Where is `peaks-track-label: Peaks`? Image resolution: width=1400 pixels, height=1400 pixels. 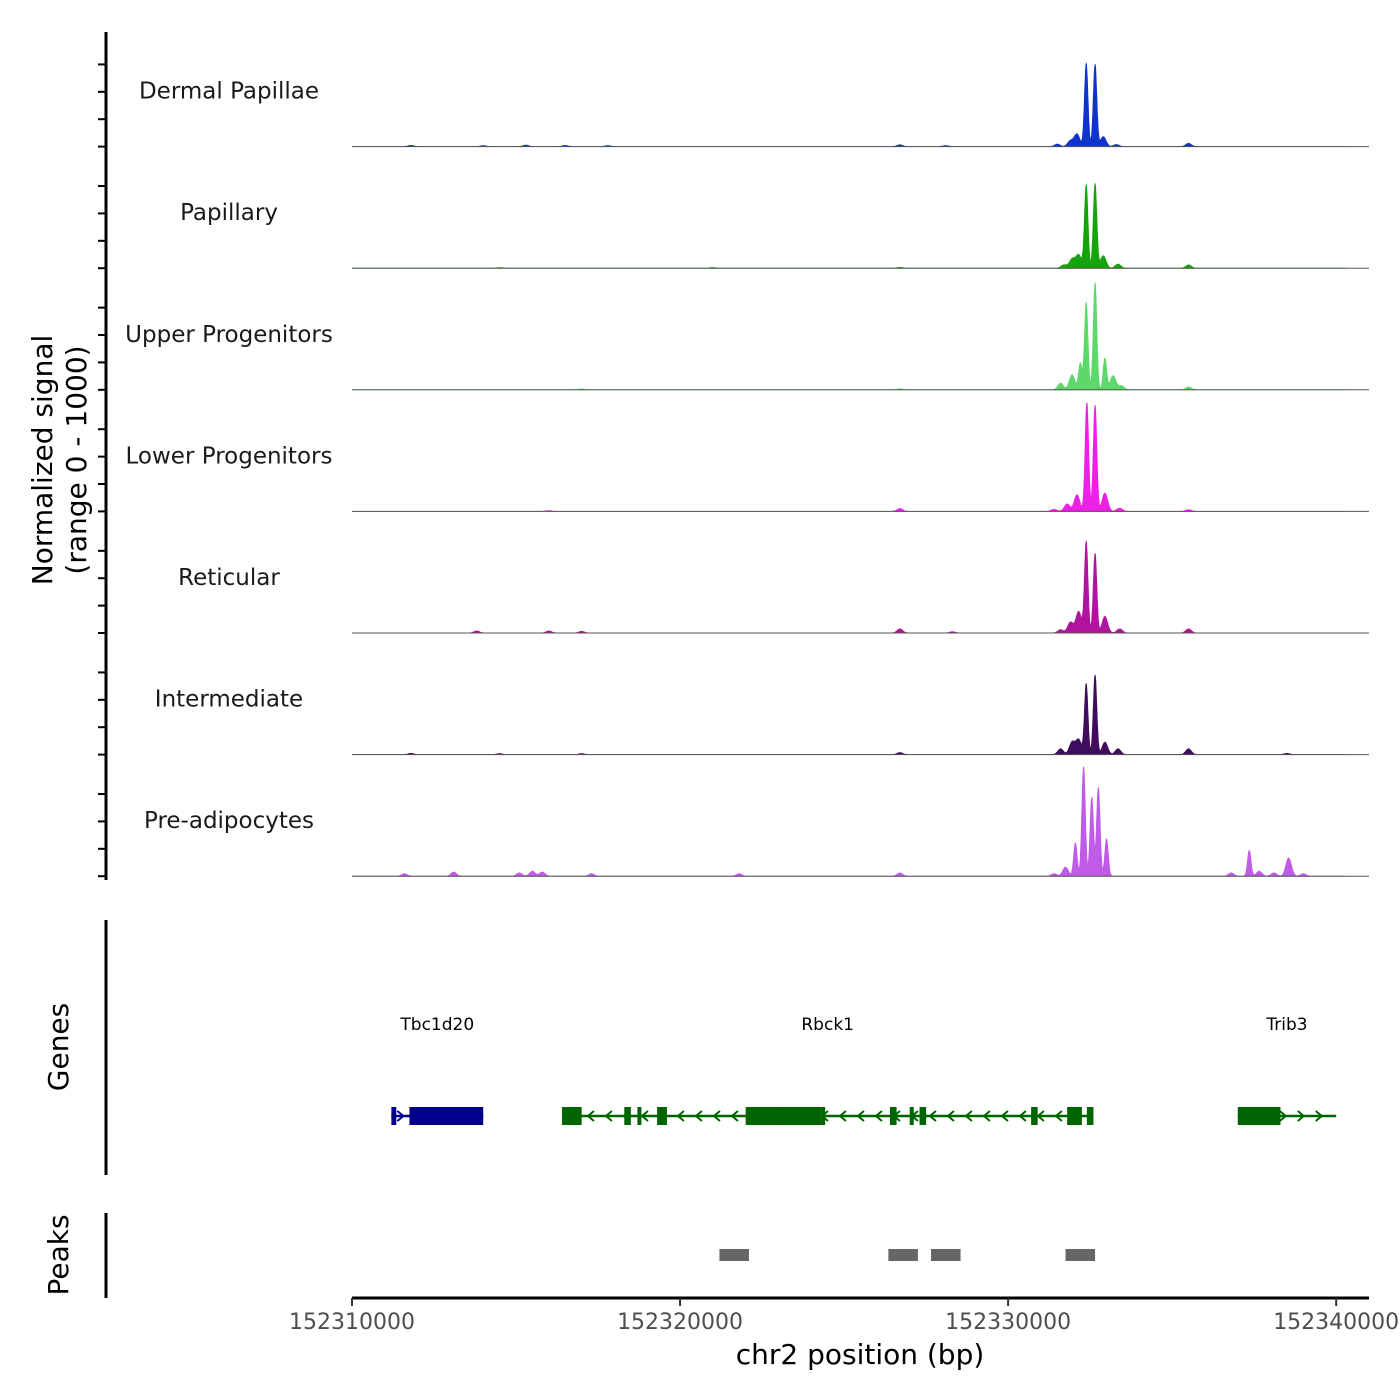
peaks-track-label: Peaks is located at coordinates (58, 1254).